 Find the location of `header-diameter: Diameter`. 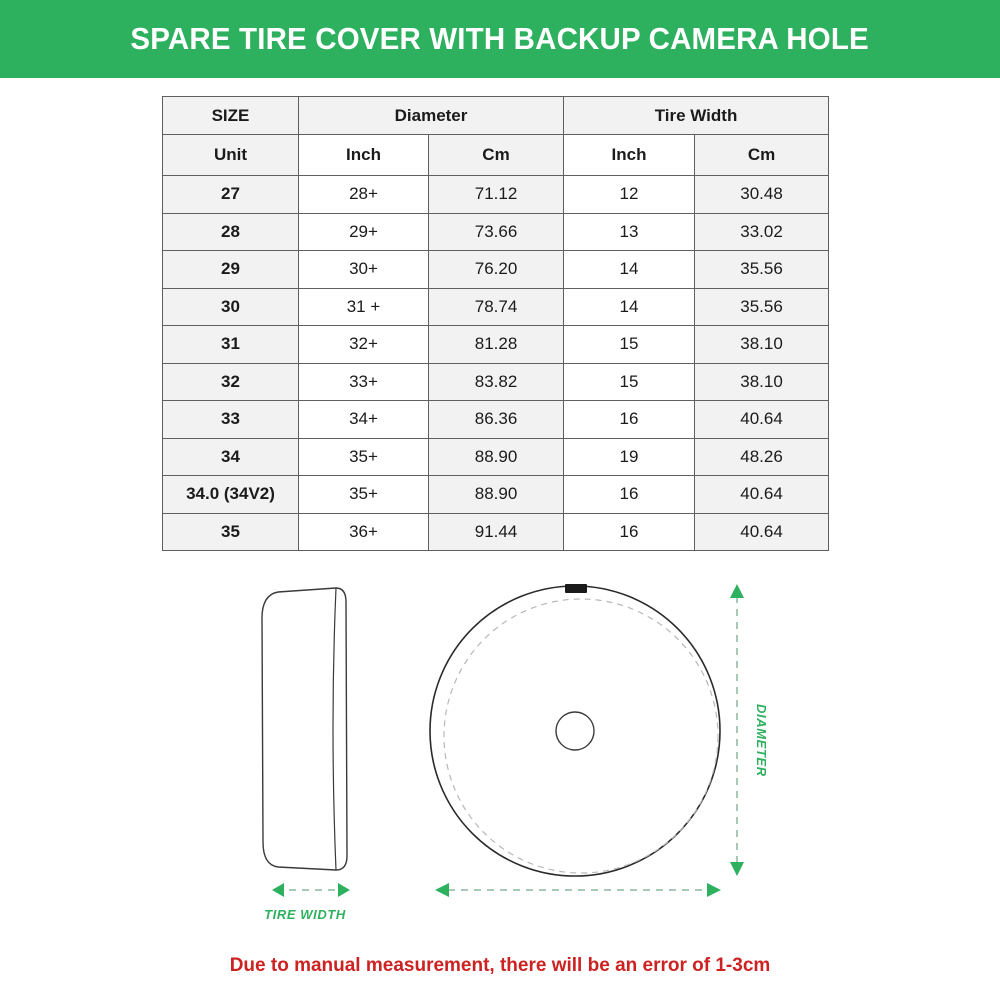

header-diameter: Diameter is located at coordinates (431, 115).